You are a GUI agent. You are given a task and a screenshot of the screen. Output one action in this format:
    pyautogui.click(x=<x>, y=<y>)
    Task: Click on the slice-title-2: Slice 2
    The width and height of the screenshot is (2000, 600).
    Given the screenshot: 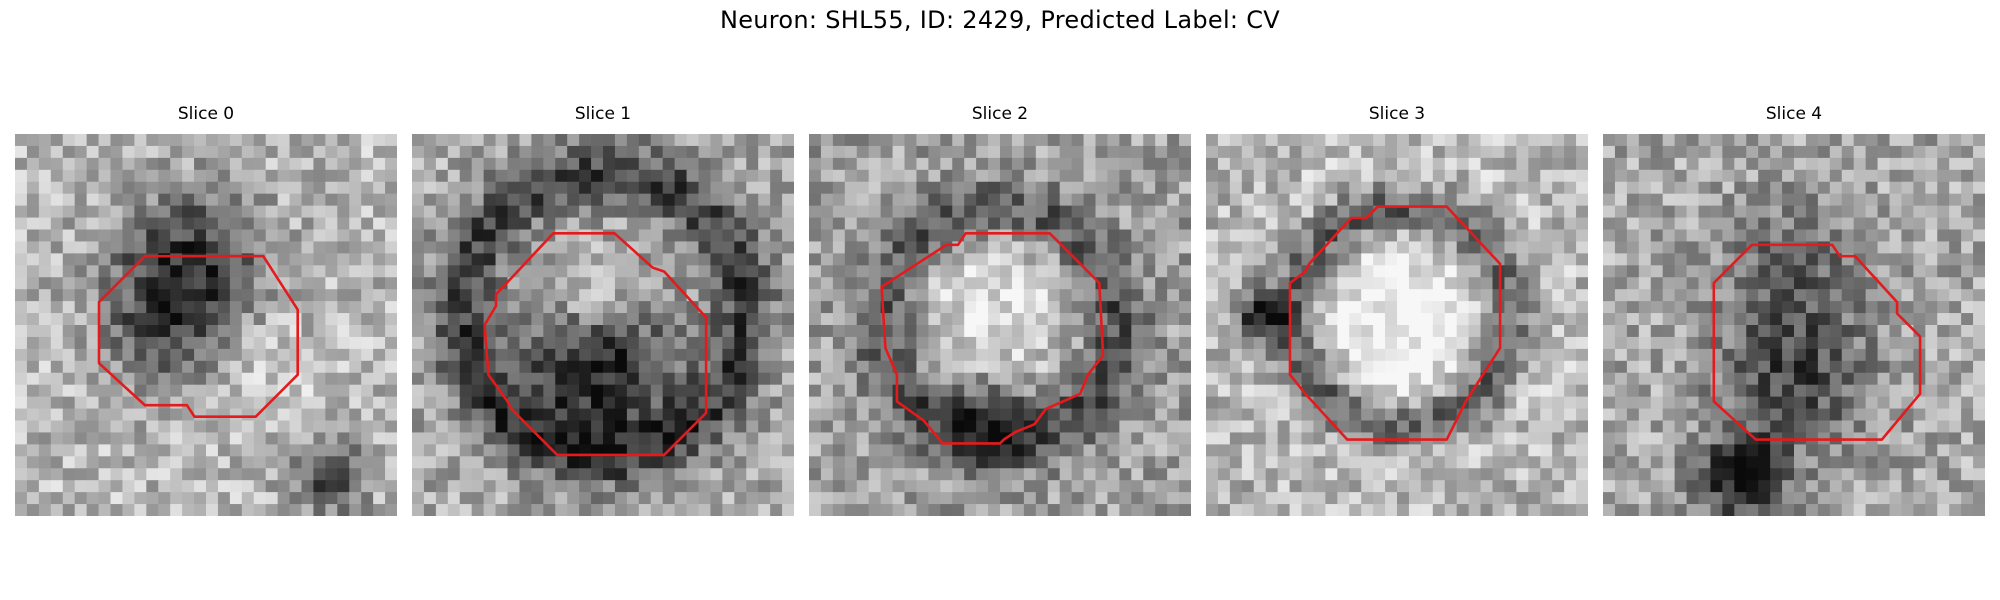 What is the action you would take?
    pyautogui.click(x=1000, y=114)
    